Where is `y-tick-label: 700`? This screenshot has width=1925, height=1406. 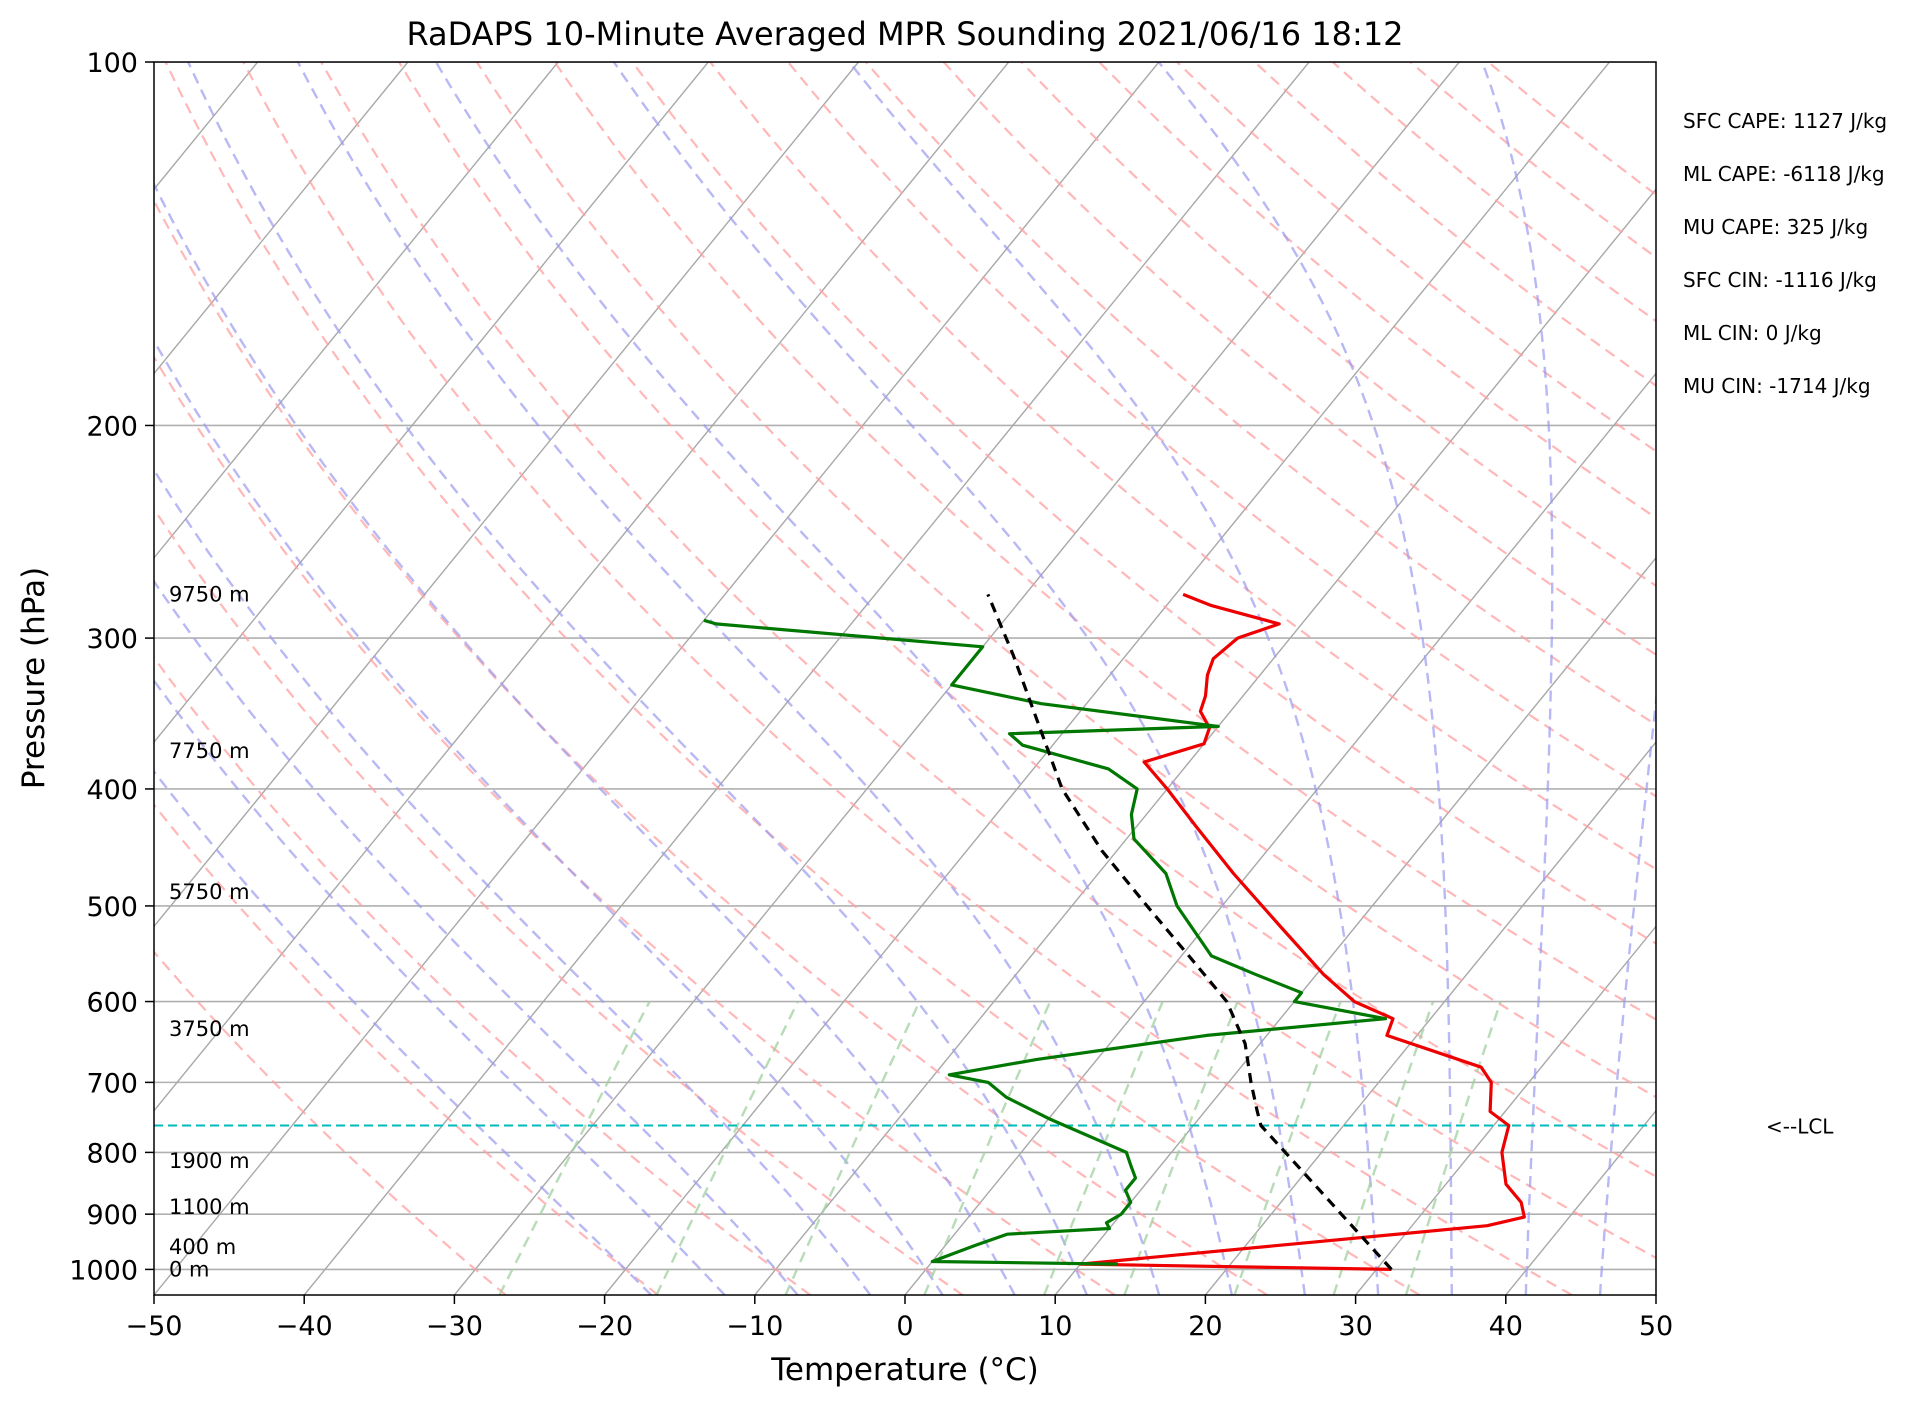 y-tick-label: 700 is located at coordinates (112, 1083).